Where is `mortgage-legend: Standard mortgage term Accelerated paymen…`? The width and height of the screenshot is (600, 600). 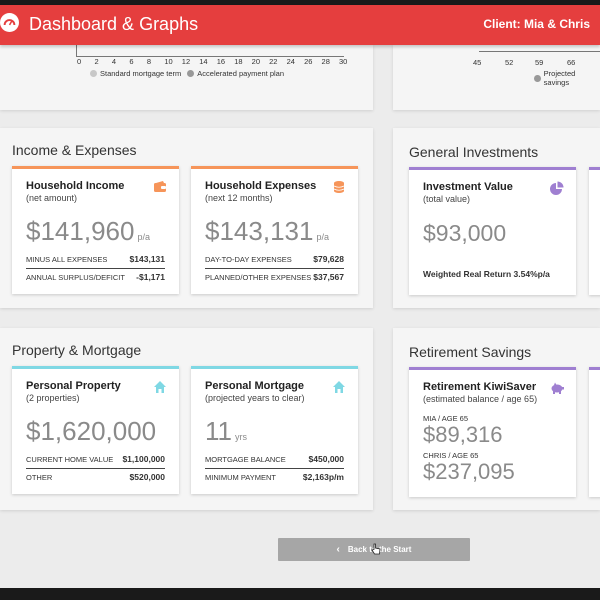 mortgage-legend: Standard mortgage term Accelerated paymen… is located at coordinates (190, 73).